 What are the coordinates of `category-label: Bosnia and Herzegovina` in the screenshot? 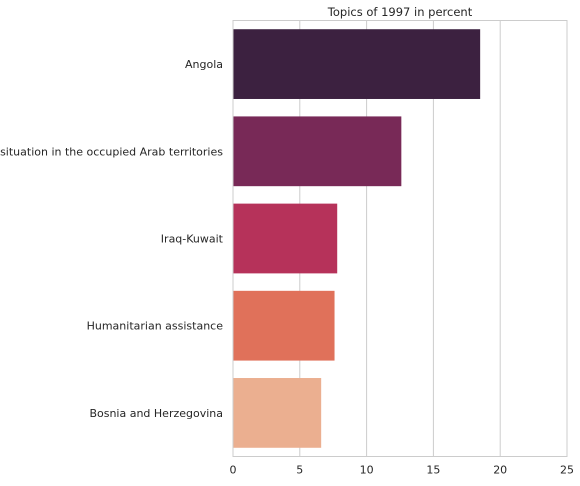 It's located at (156, 413).